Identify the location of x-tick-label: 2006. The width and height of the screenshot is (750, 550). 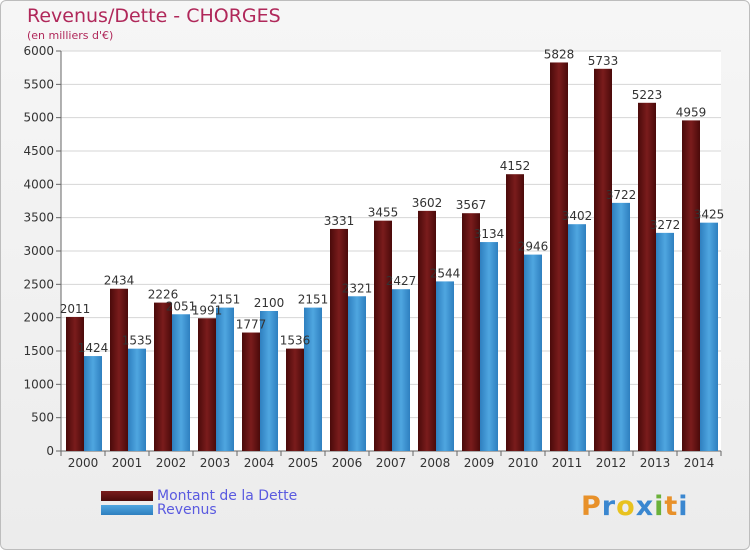
(347, 463).